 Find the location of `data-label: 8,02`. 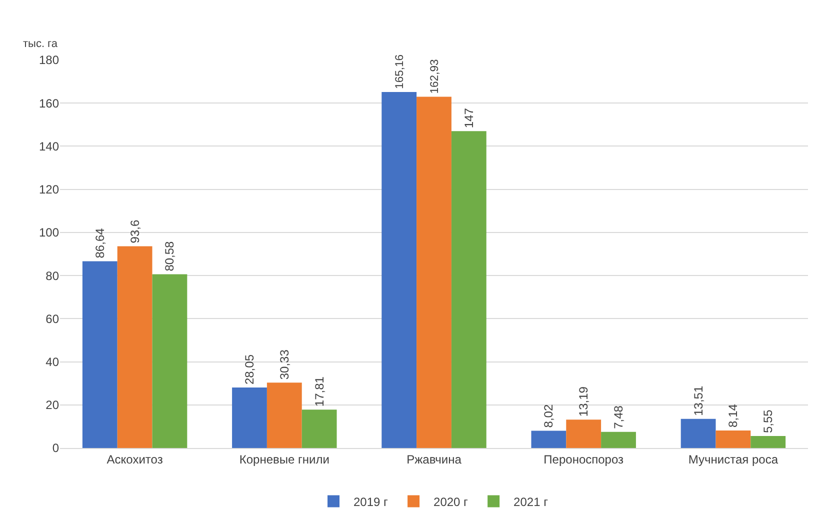

data-label: 8,02 is located at coordinates (549, 416).